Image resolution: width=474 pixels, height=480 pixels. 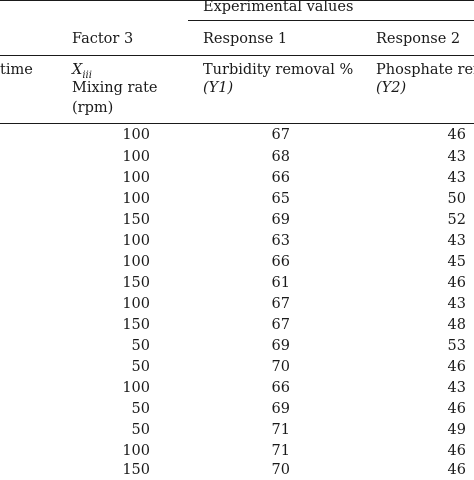 I want to click on table-row: 150 67 48, so click(x=237, y=325).